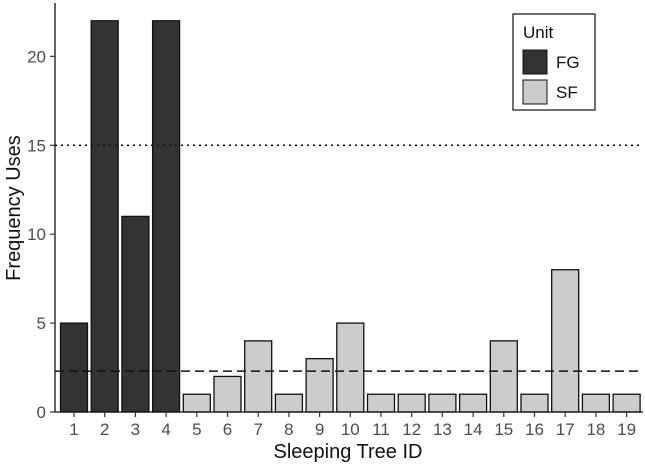 The height and width of the screenshot is (471, 645). I want to click on y-tick-label-5: 5, so click(41, 323).